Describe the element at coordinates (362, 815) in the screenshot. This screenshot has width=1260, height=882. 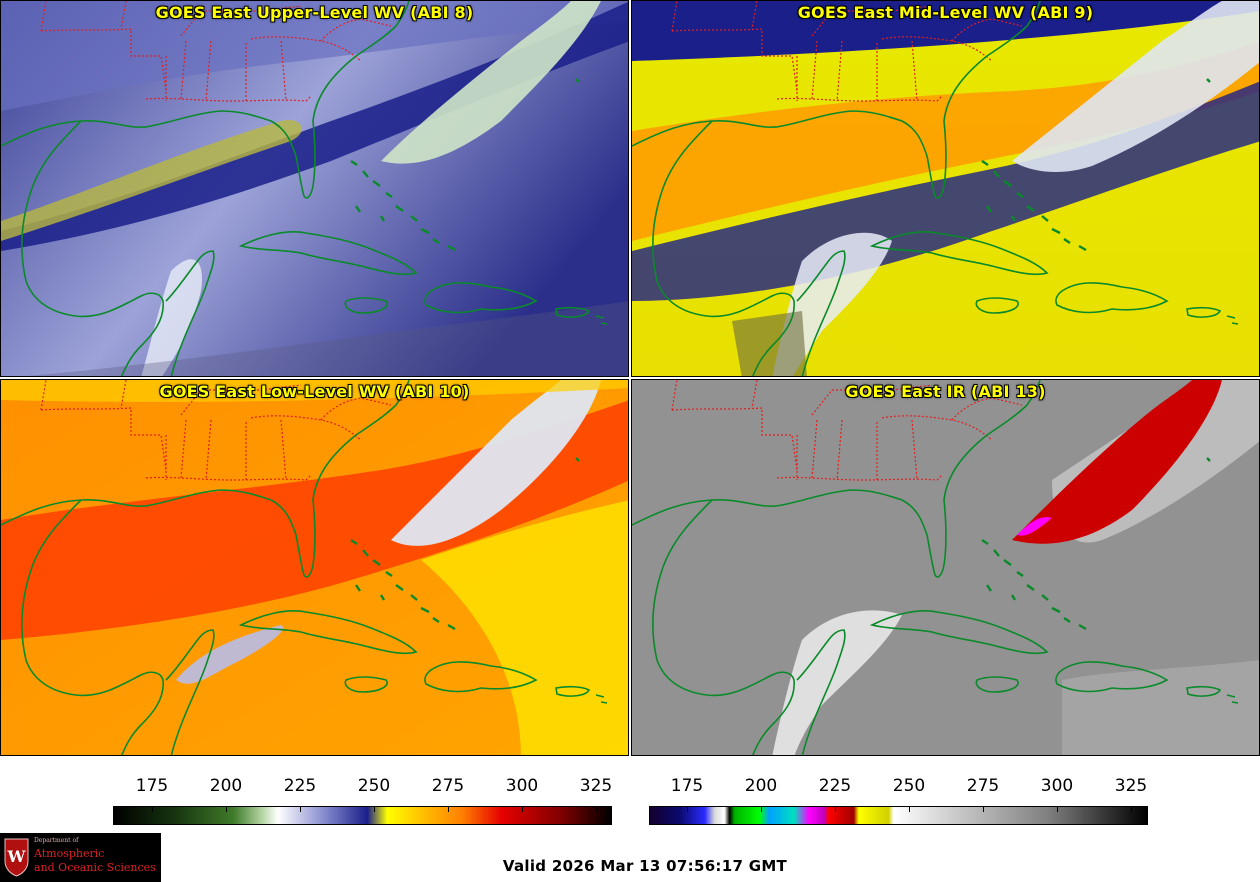
I see `colorbar-wv` at that location.